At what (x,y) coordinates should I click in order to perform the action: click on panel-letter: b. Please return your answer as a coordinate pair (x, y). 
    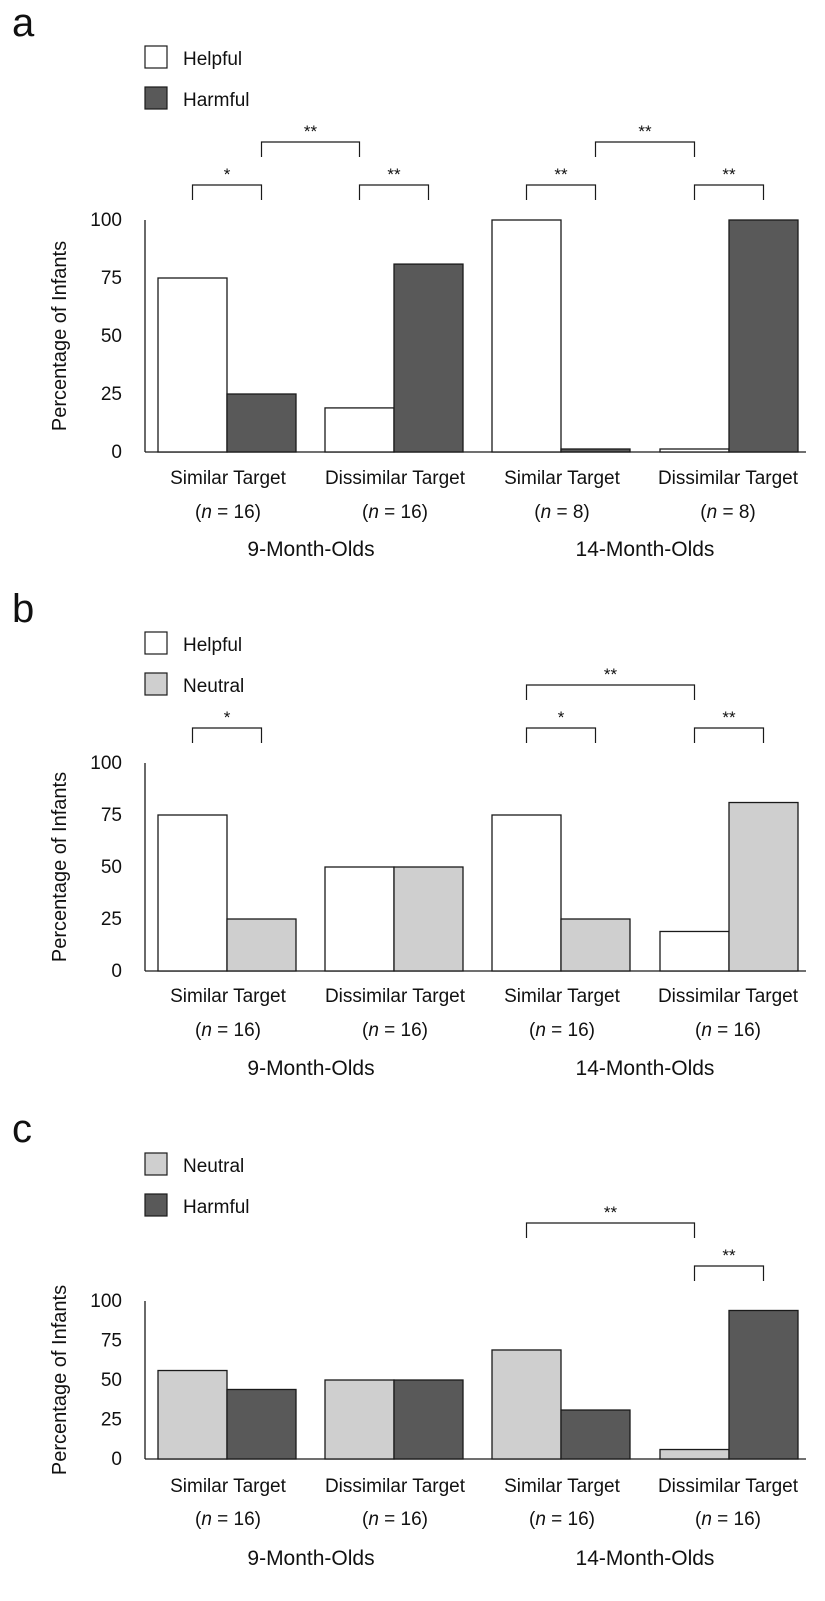
    Looking at the image, I should click on (23, 609).